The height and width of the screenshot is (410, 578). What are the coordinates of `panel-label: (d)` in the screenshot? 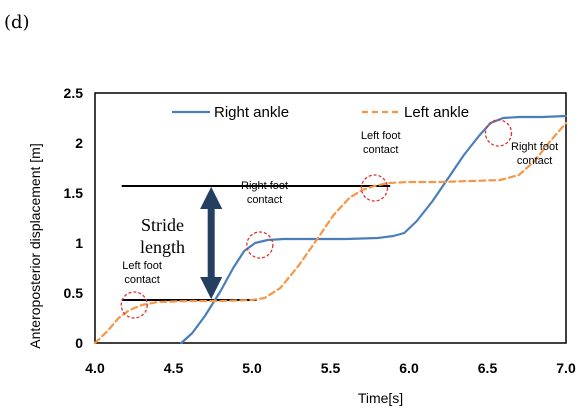 It's located at (17, 22).